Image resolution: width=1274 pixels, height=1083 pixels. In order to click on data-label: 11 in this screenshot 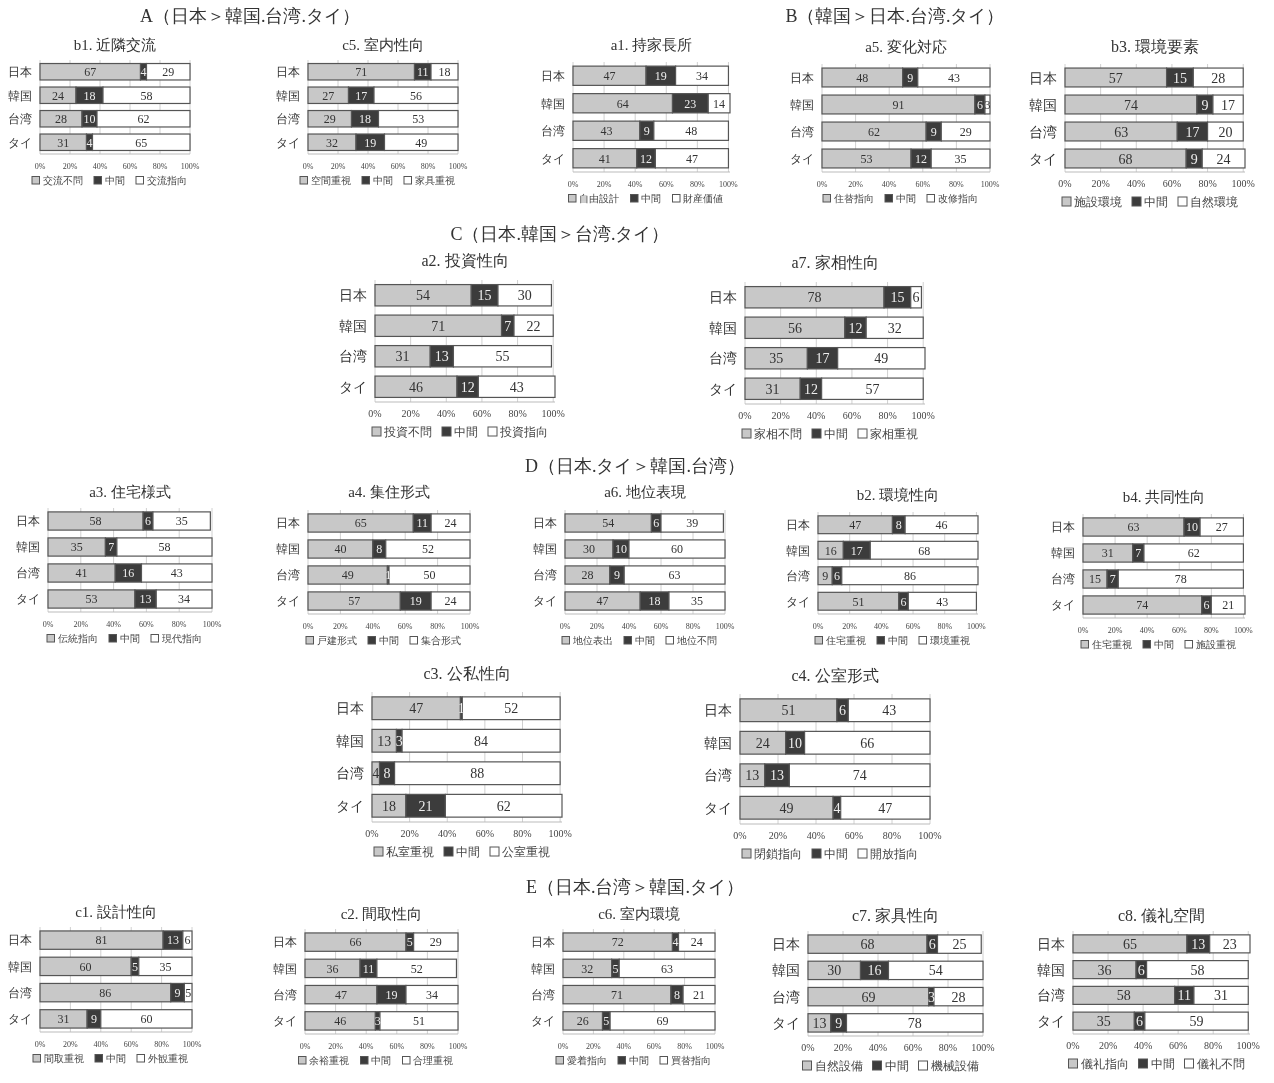, I will do `click(368, 968)`.